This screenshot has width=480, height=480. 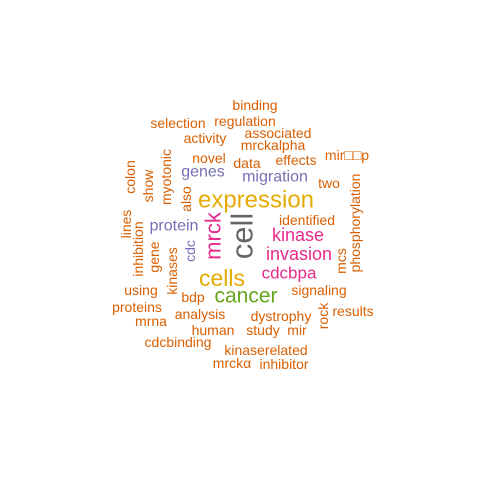 I want to click on word-31: inhibition, so click(x=138, y=248).